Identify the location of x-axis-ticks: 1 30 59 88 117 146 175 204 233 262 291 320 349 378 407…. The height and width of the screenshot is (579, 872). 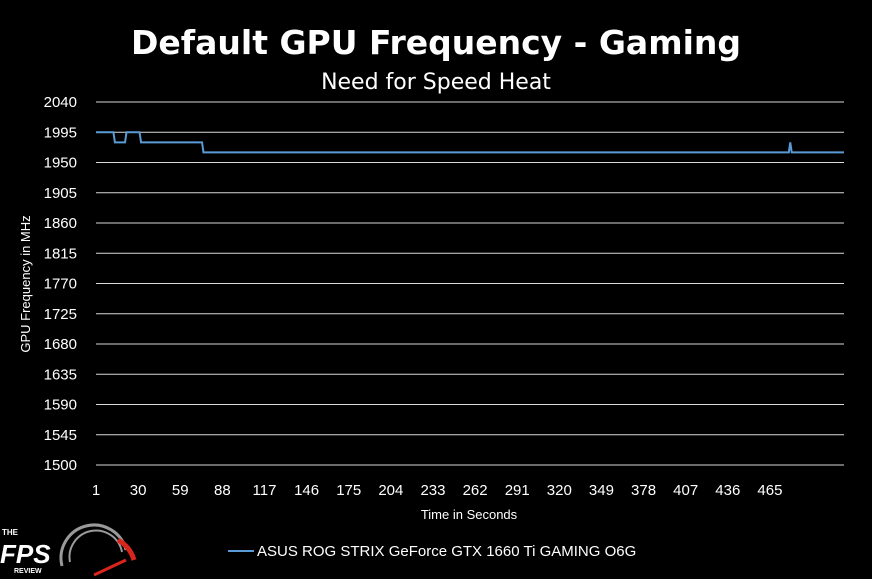
(437, 490).